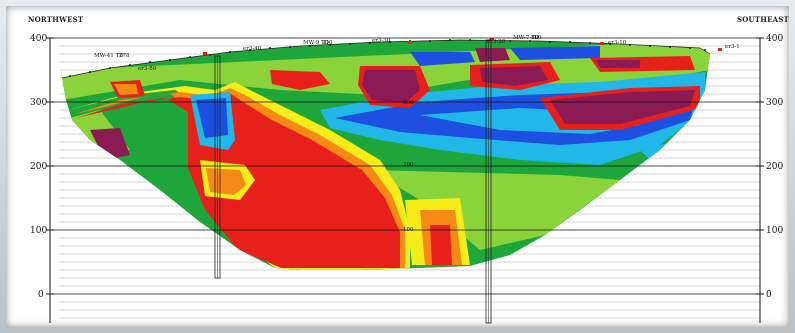 The image size is (795, 333). I want to click on left-tick-100: 100, so click(38, 231).